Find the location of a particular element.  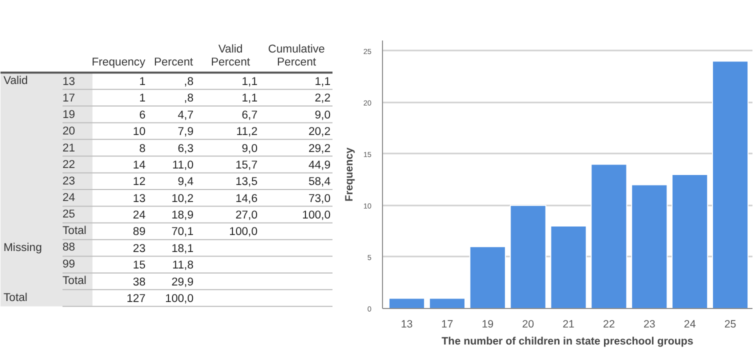

text: 10 is located at coordinates (139, 132).